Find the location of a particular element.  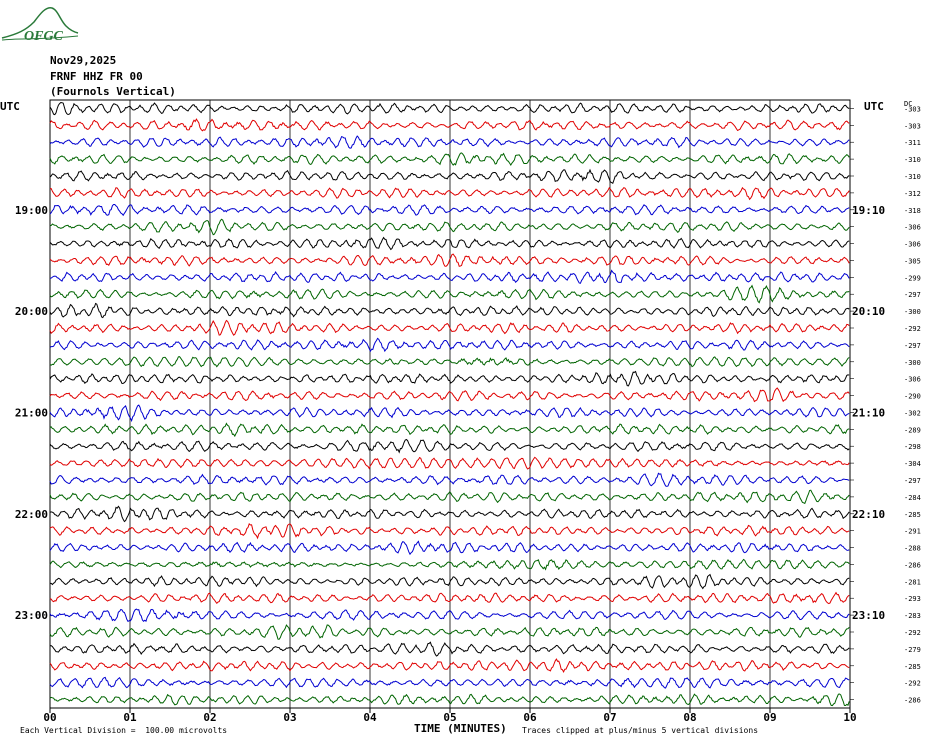

dc-offset-label: -279 is located at coordinates (912, 650).